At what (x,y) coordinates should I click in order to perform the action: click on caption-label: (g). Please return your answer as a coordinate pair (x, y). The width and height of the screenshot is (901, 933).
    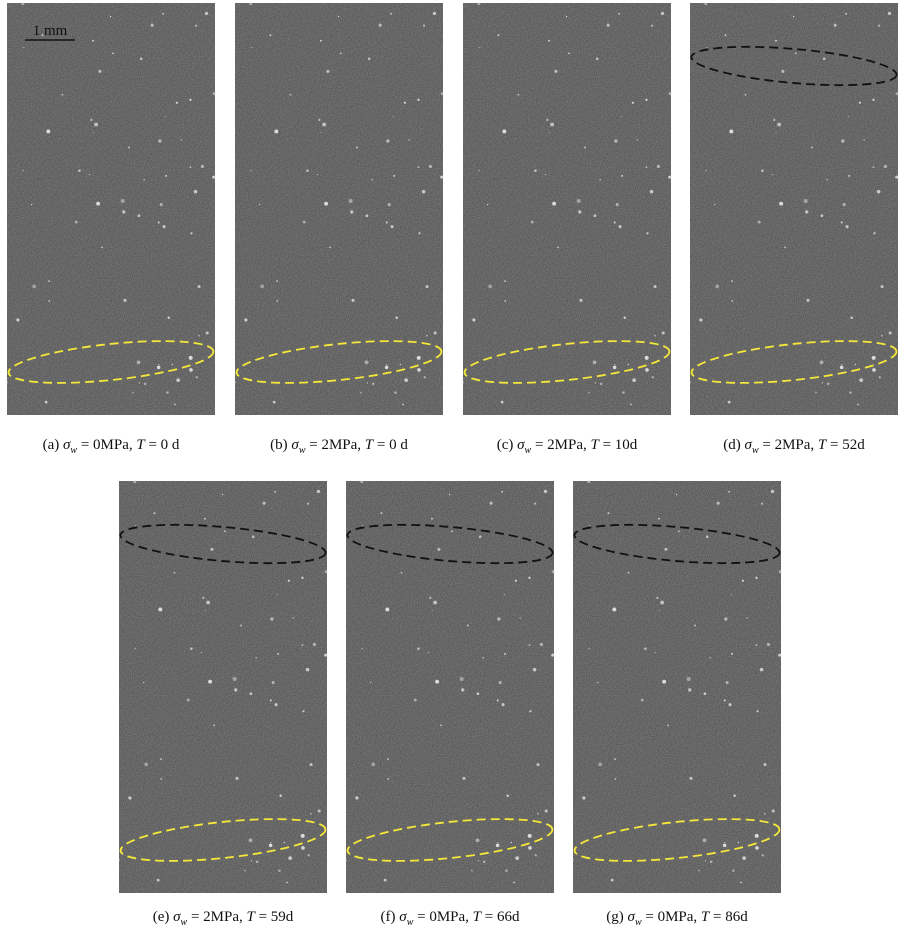
    Looking at the image, I should click on (615, 917).